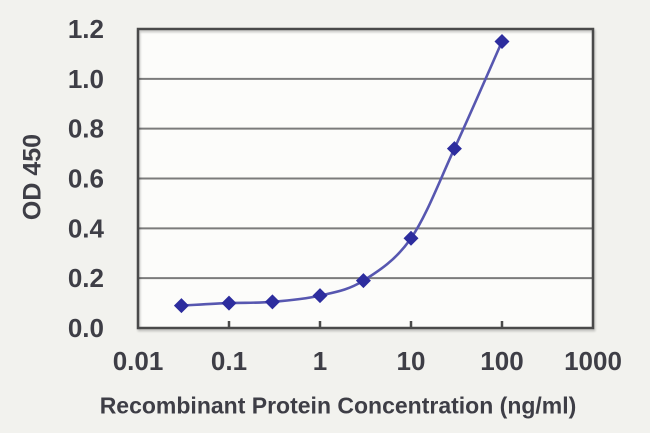  I want to click on x-tick-label-0.1: 0.1, so click(229, 361).